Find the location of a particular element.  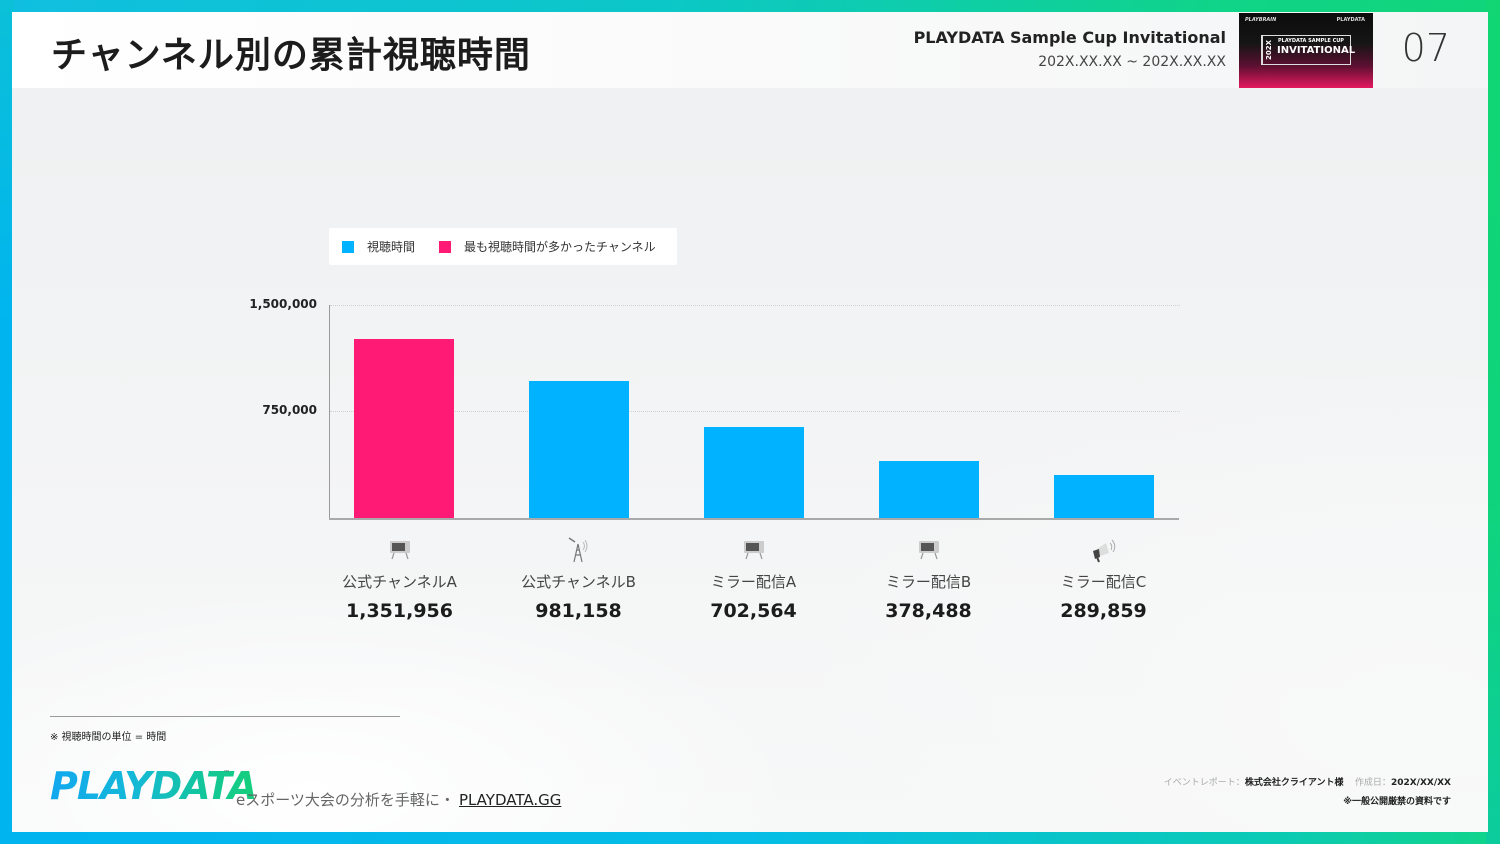

antenna-tower-icon is located at coordinates (578, 550).